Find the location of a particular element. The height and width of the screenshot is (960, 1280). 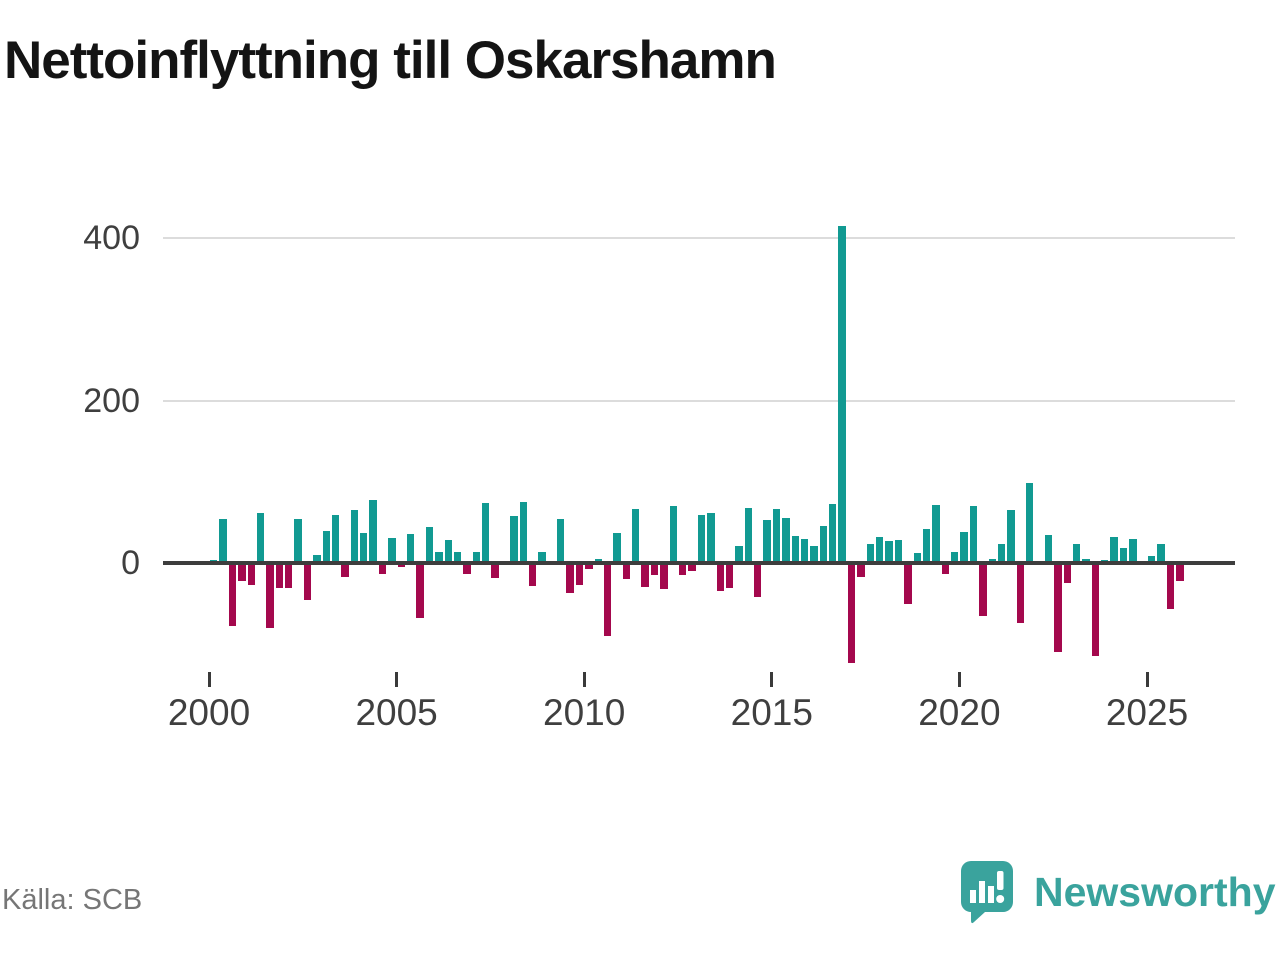

bar-2001Q1 is located at coordinates (251, 574).